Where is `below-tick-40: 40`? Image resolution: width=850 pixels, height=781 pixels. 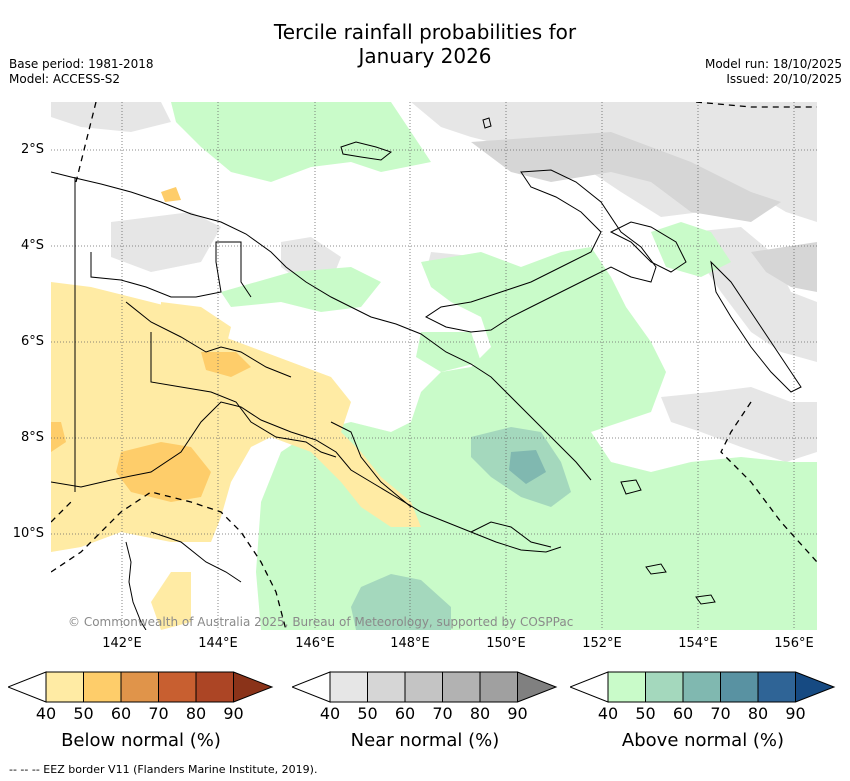
below-tick-40: 40 is located at coordinates (46, 713).